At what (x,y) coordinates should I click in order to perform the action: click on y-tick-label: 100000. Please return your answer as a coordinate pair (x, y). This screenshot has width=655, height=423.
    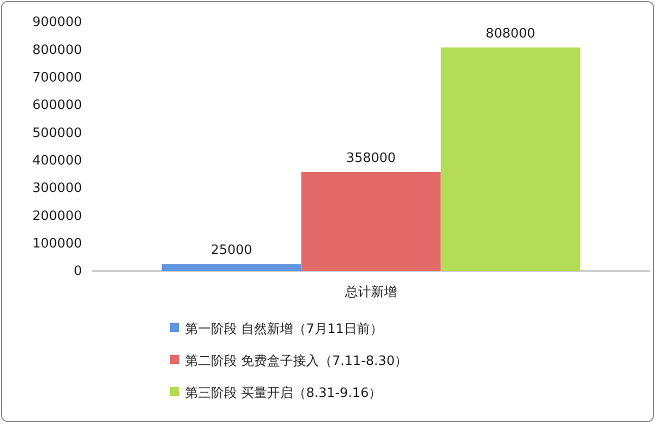
    Looking at the image, I should click on (57, 244).